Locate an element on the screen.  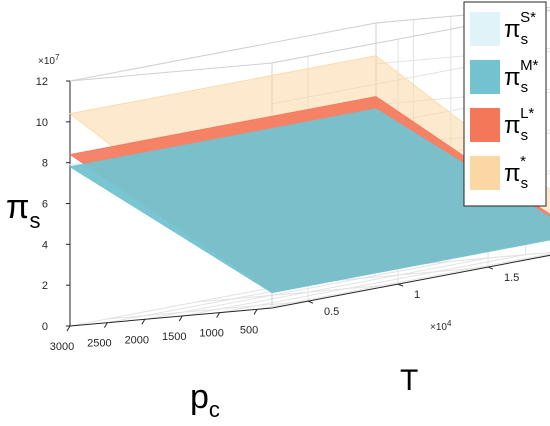
z-axis-label: πs is located at coordinates (23, 210).